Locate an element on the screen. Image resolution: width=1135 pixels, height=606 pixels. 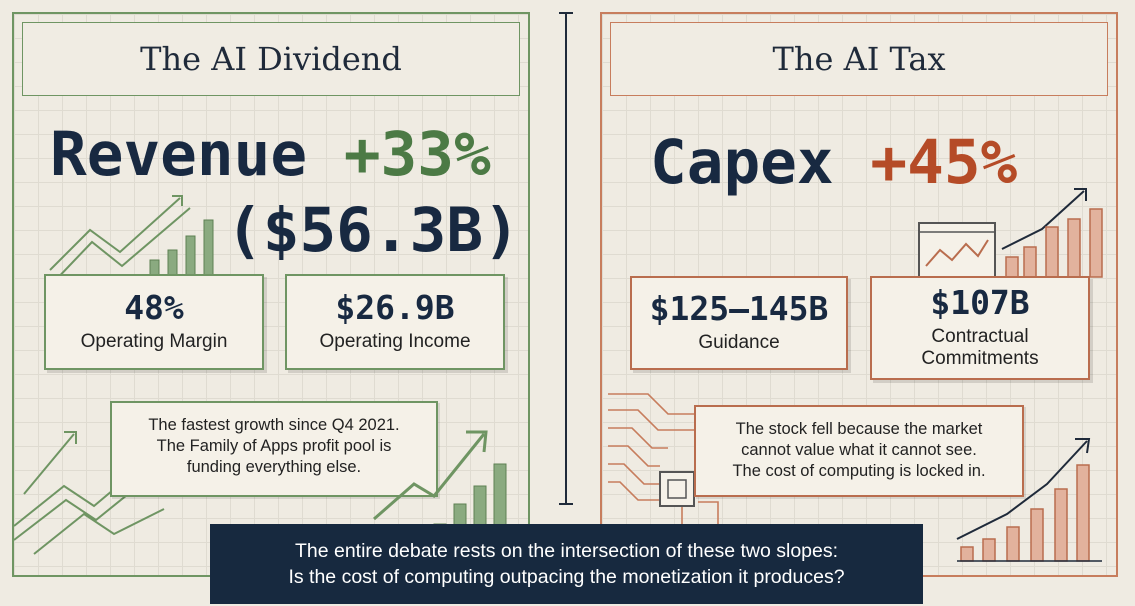
panel-divider is located at coordinates (566, 258).